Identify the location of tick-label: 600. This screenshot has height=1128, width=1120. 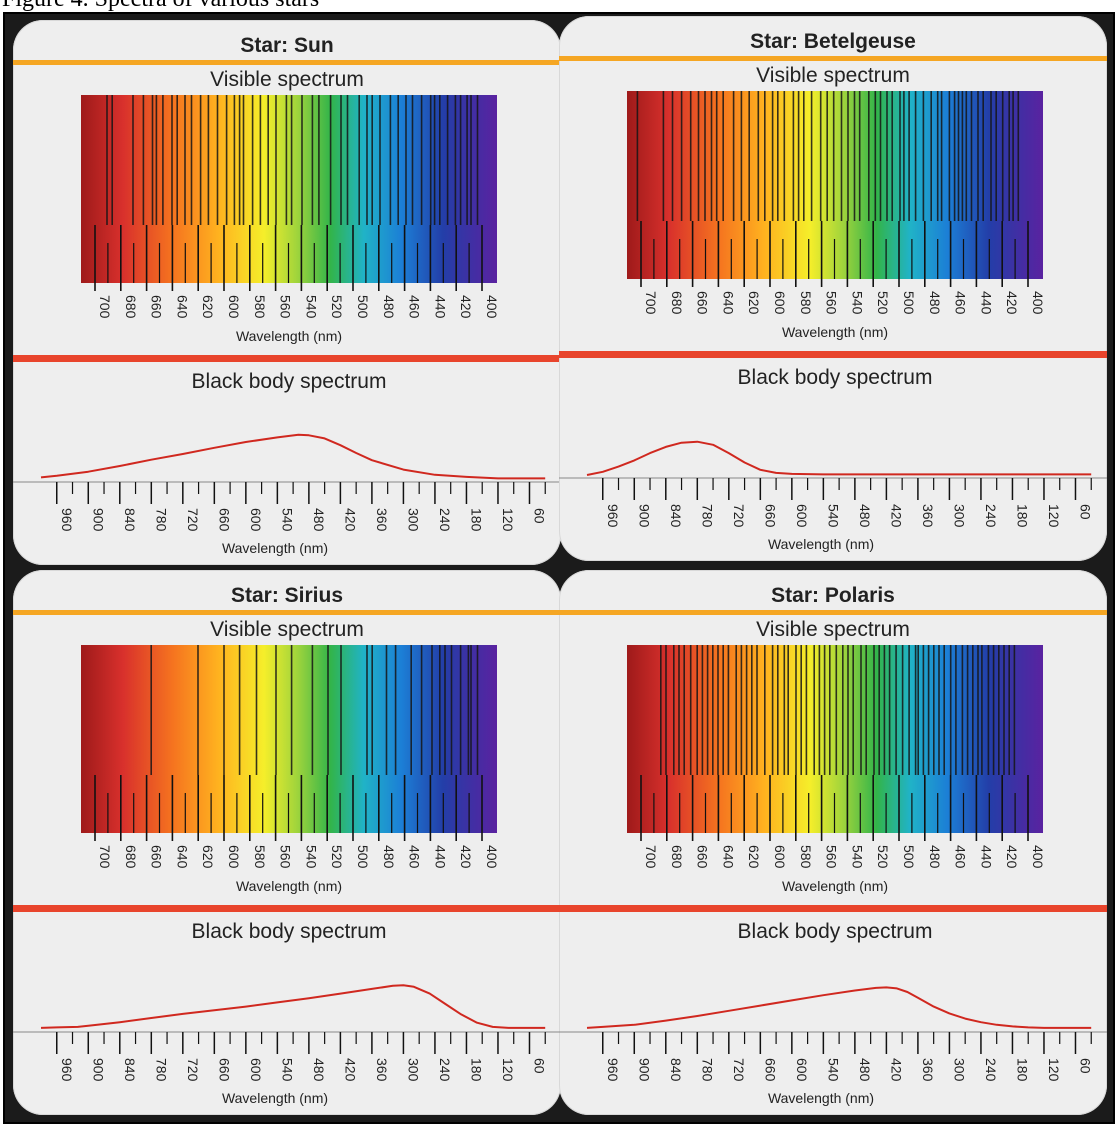
(780, 303).